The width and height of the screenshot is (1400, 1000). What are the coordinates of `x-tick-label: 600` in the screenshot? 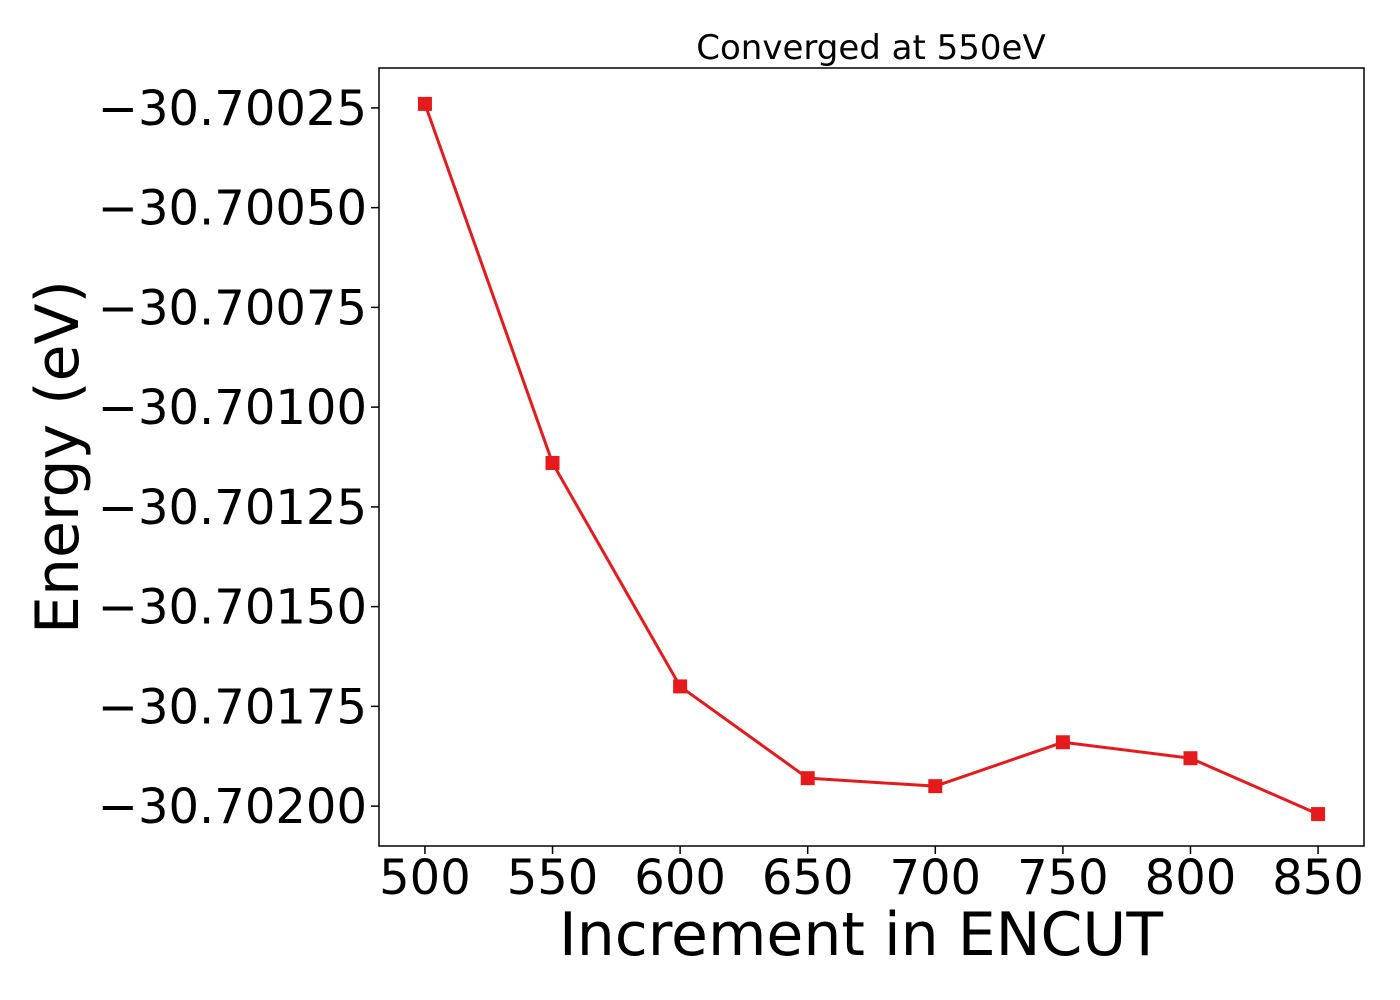 It's located at (680, 878).